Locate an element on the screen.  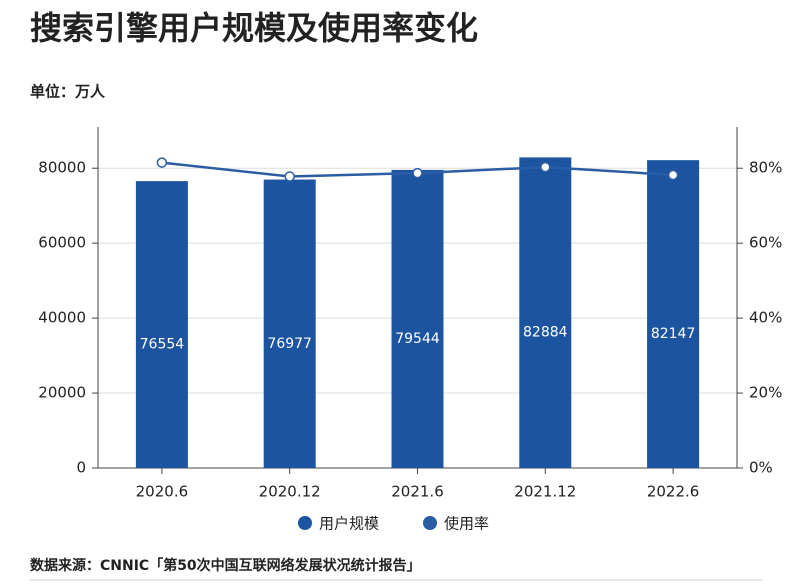
x-tick-label: 2021.6 is located at coordinates (417, 492).